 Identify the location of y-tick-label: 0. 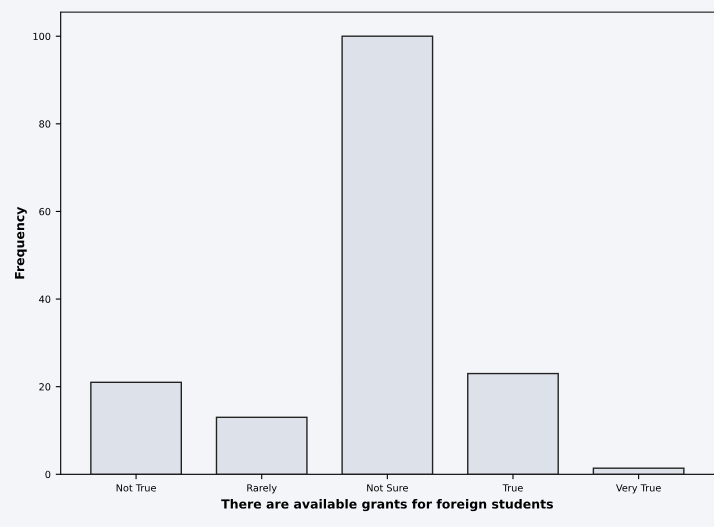
(47, 474).